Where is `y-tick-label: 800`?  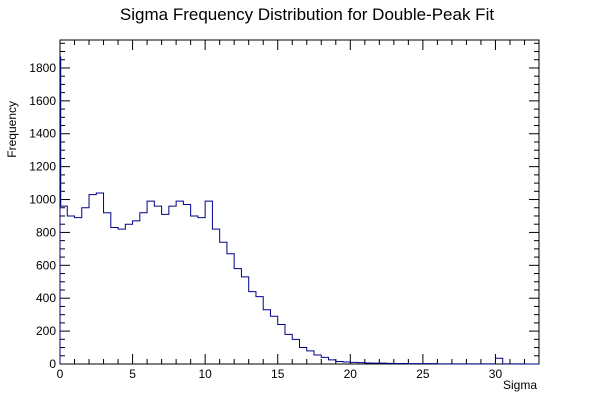 y-tick-label: 800 is located at coordinates (46, 232).